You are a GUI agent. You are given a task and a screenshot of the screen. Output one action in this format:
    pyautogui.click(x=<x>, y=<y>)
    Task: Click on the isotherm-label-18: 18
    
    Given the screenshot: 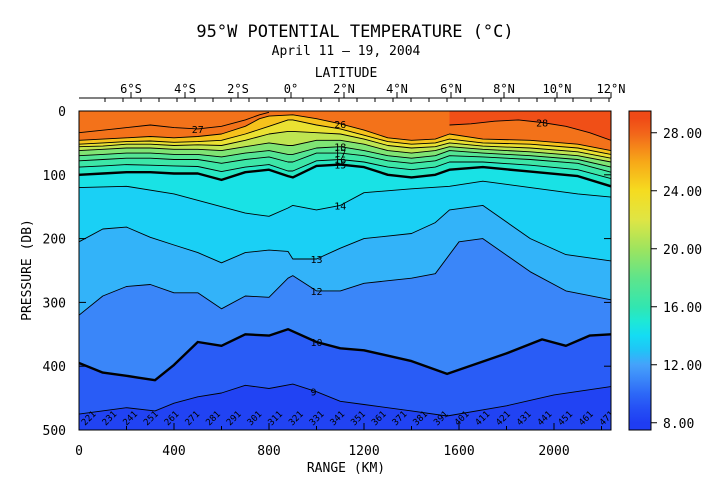 What is the action you would take?
    pyautogui.click(x=340, y=148)
    